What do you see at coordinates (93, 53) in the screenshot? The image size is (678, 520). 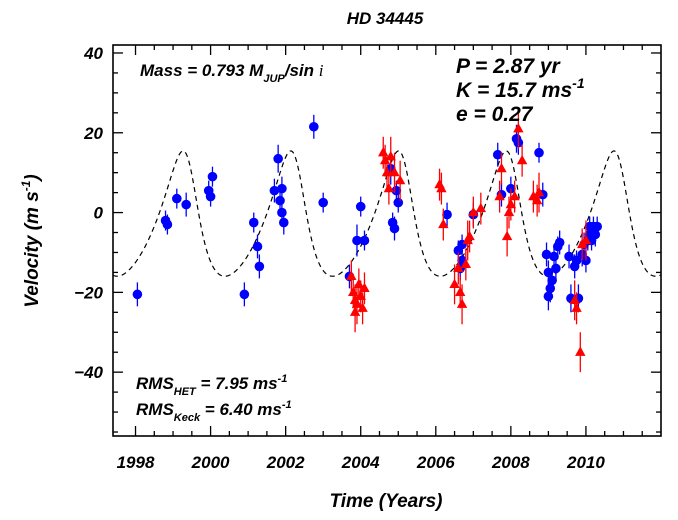 I see `y-tick-label: 40` at bounding box center [93, 53].